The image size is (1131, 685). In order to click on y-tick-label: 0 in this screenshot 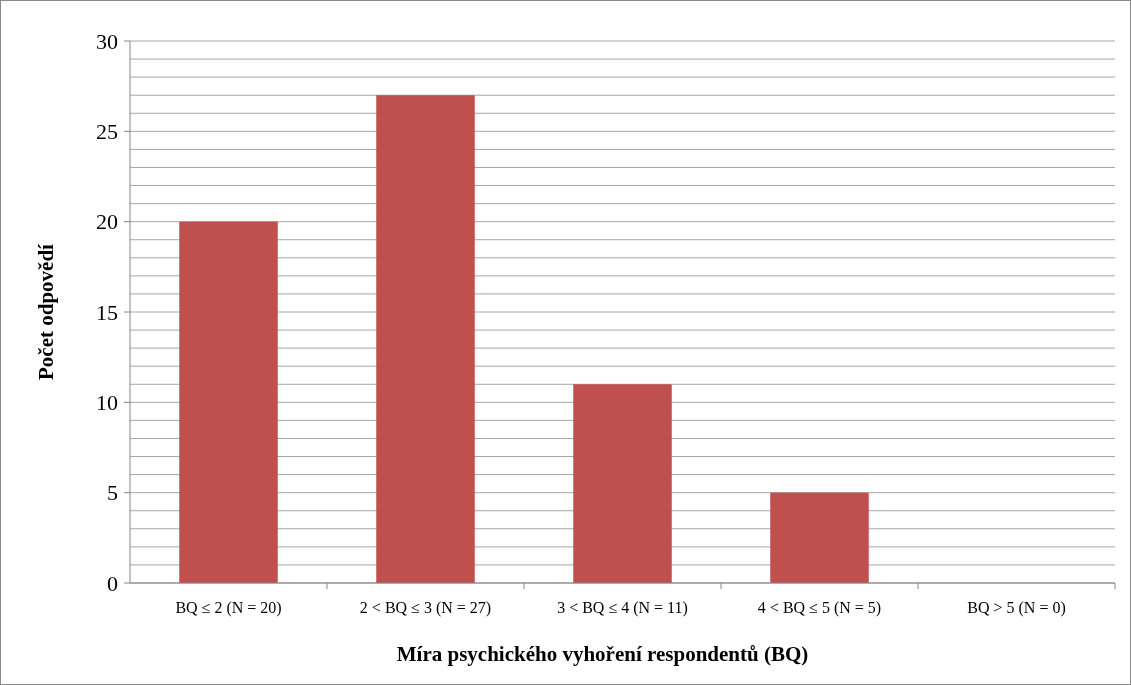, I will do `click(112, 583)`.